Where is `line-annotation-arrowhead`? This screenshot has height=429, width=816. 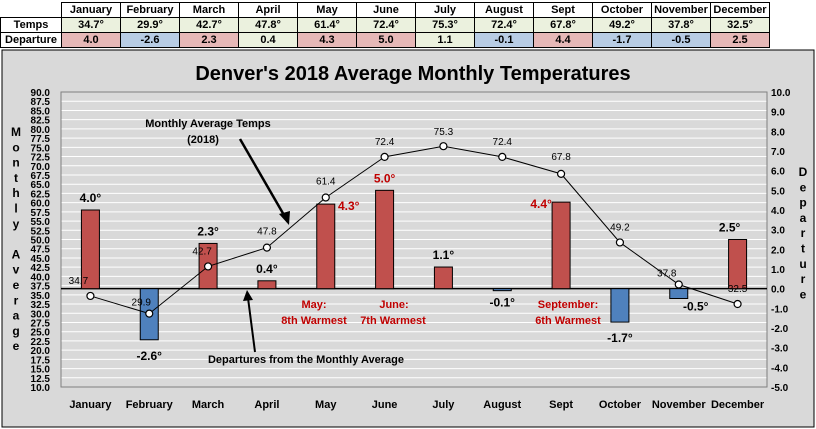
line-annotation-arrowhead is located at coordinates (284, 218).